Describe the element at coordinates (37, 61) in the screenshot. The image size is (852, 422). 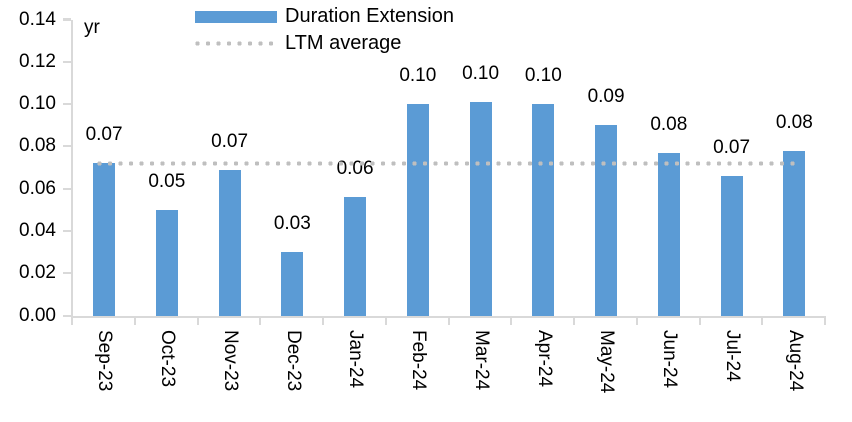
I see `y-axis-tick-label: 0.12` at that location.